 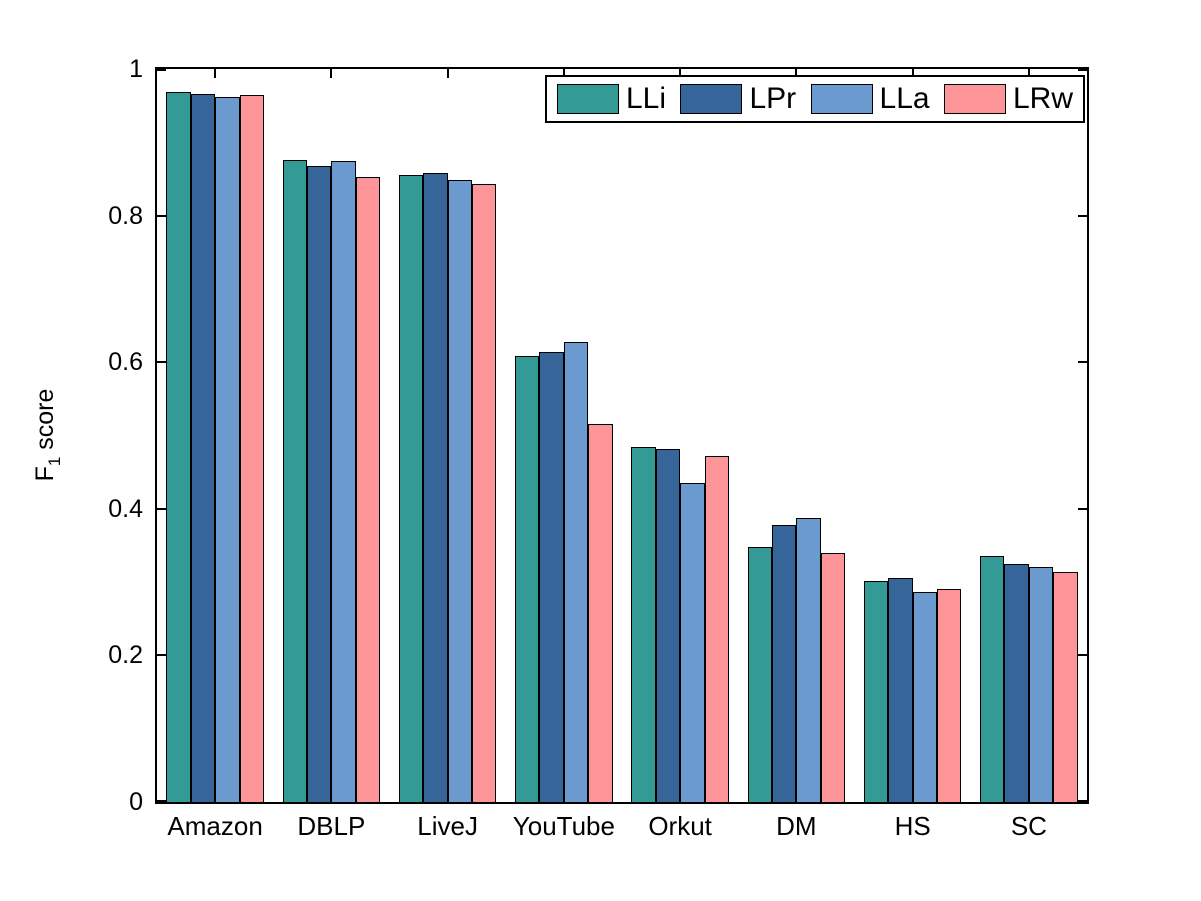 What do you see at coordinates (125, 215) in the screenshot?
I see `y-tick-label-0.8: 0.8` at bounding box center [125, 215].